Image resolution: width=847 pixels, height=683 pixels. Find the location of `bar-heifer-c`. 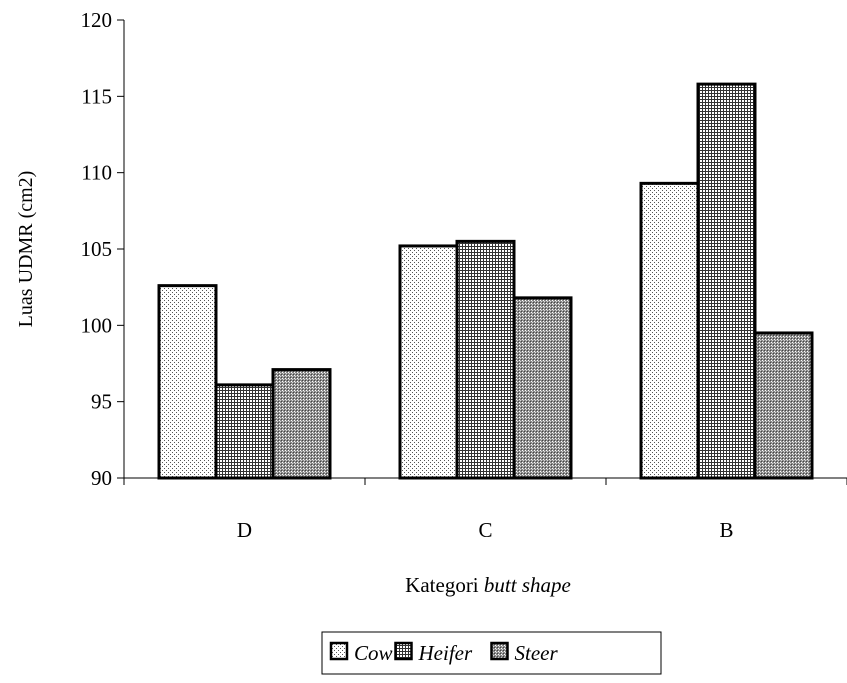

bar-heifer-c is located at coordinates (485, 359).